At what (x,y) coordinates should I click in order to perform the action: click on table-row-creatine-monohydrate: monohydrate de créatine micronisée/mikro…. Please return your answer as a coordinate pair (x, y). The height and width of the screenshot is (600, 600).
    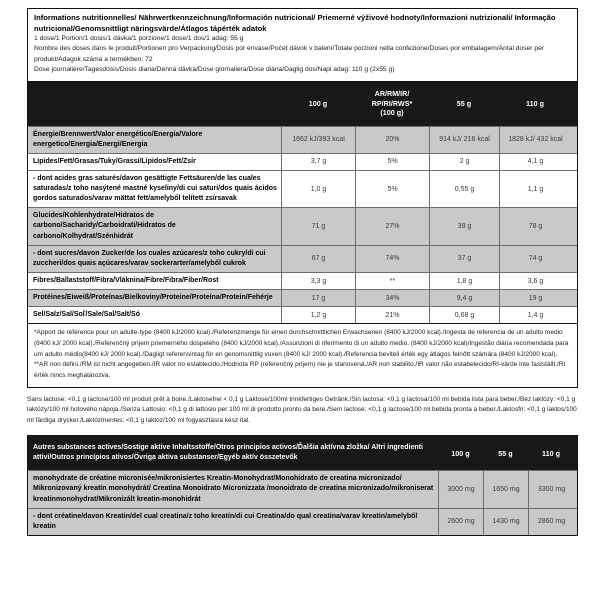
    Looking at the image, I should click on (302, 489).